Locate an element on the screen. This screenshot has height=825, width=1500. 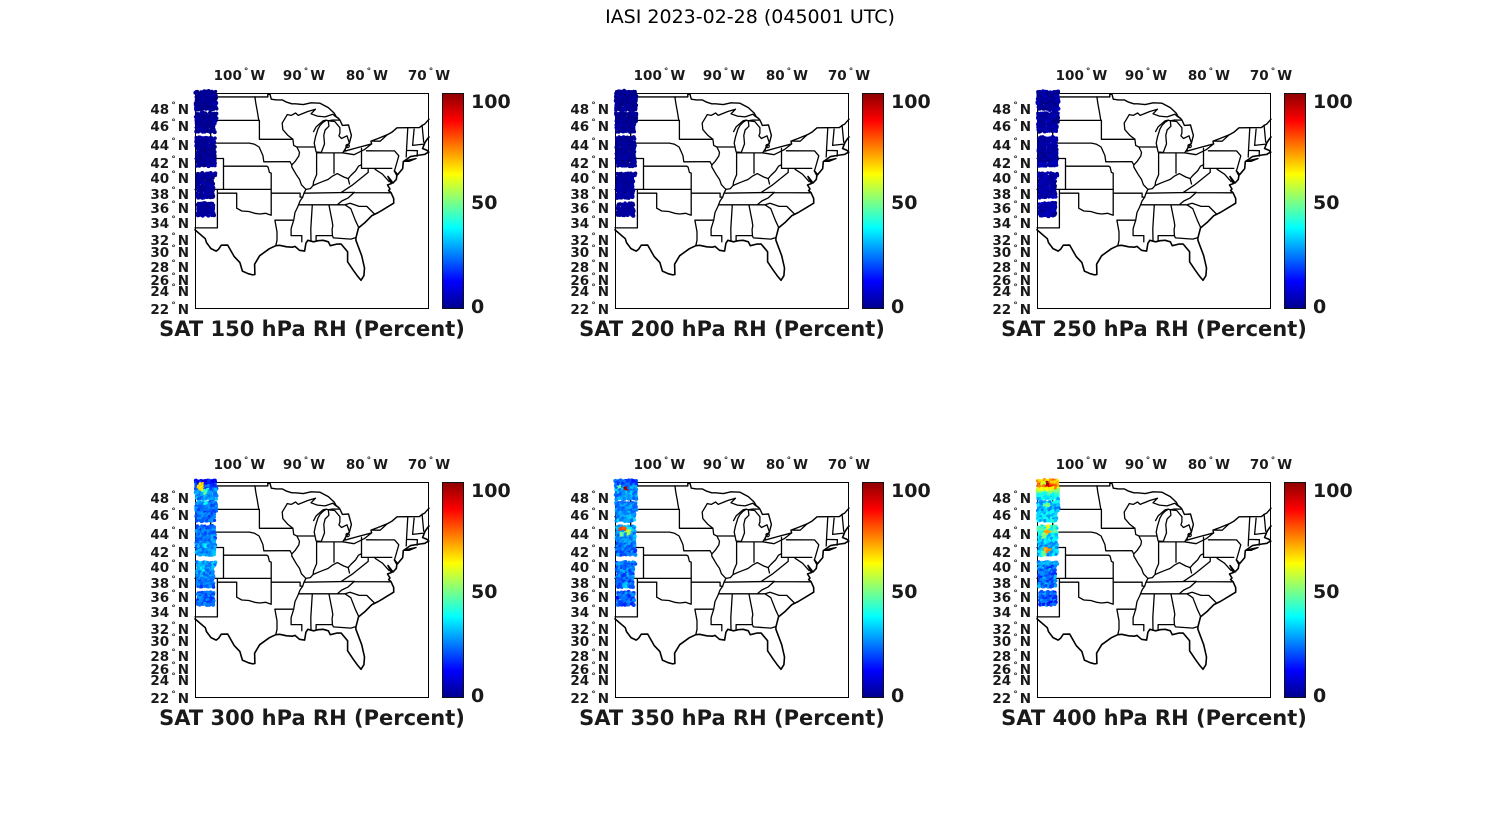
lat-tick-label: 42 ° N is located at coordinates (169, 552).